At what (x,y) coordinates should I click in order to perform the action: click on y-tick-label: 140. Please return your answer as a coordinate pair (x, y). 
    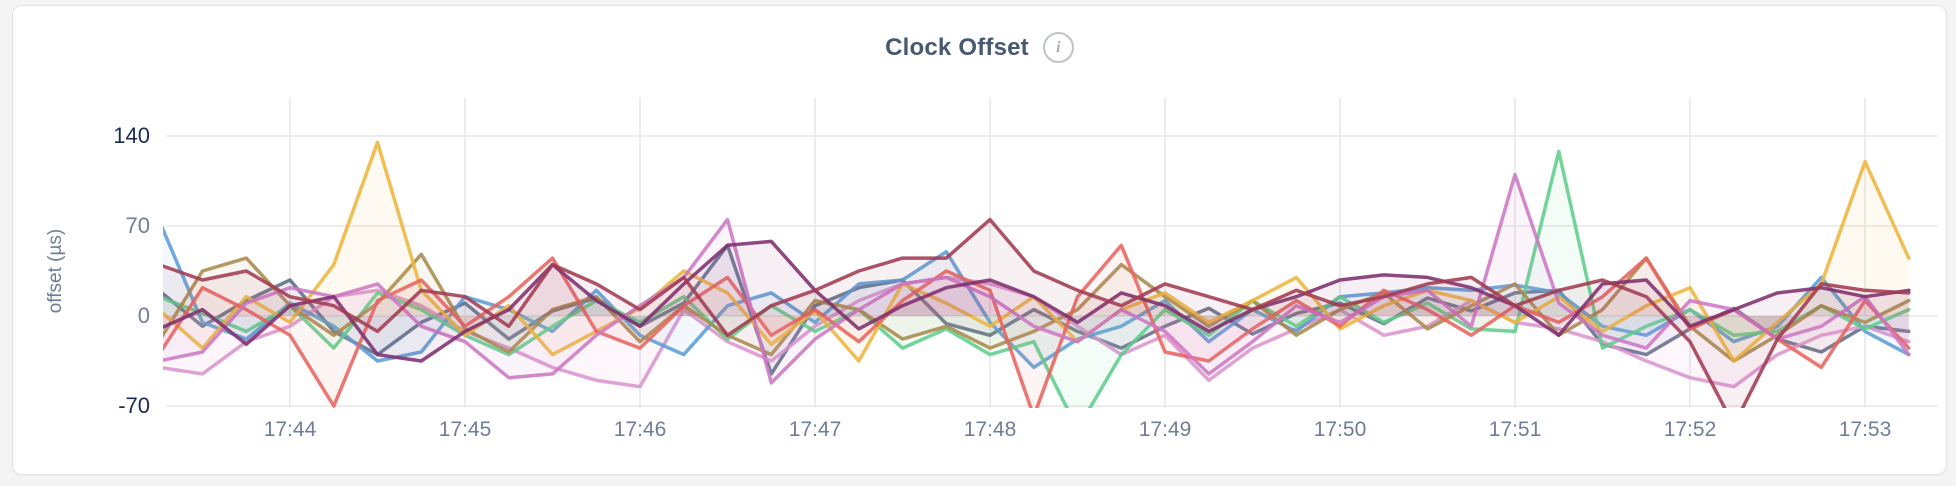
    Looking at the image, I should click on (131, 135).